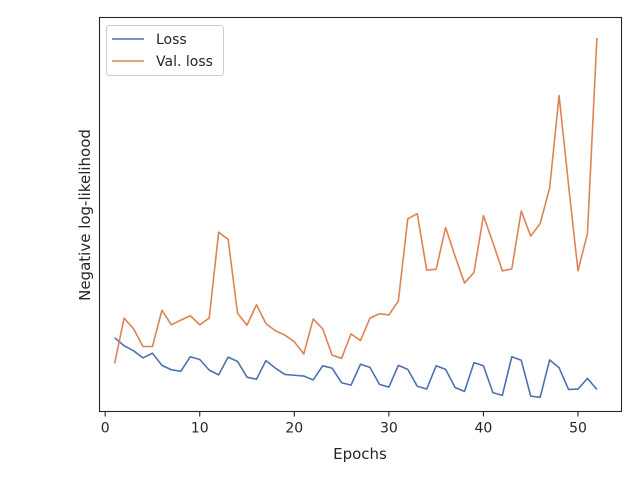  What do you see at coordinates (484, 429) in the screenshot?
I see `x-tick-label: 40` at bounding box center [484, 429].